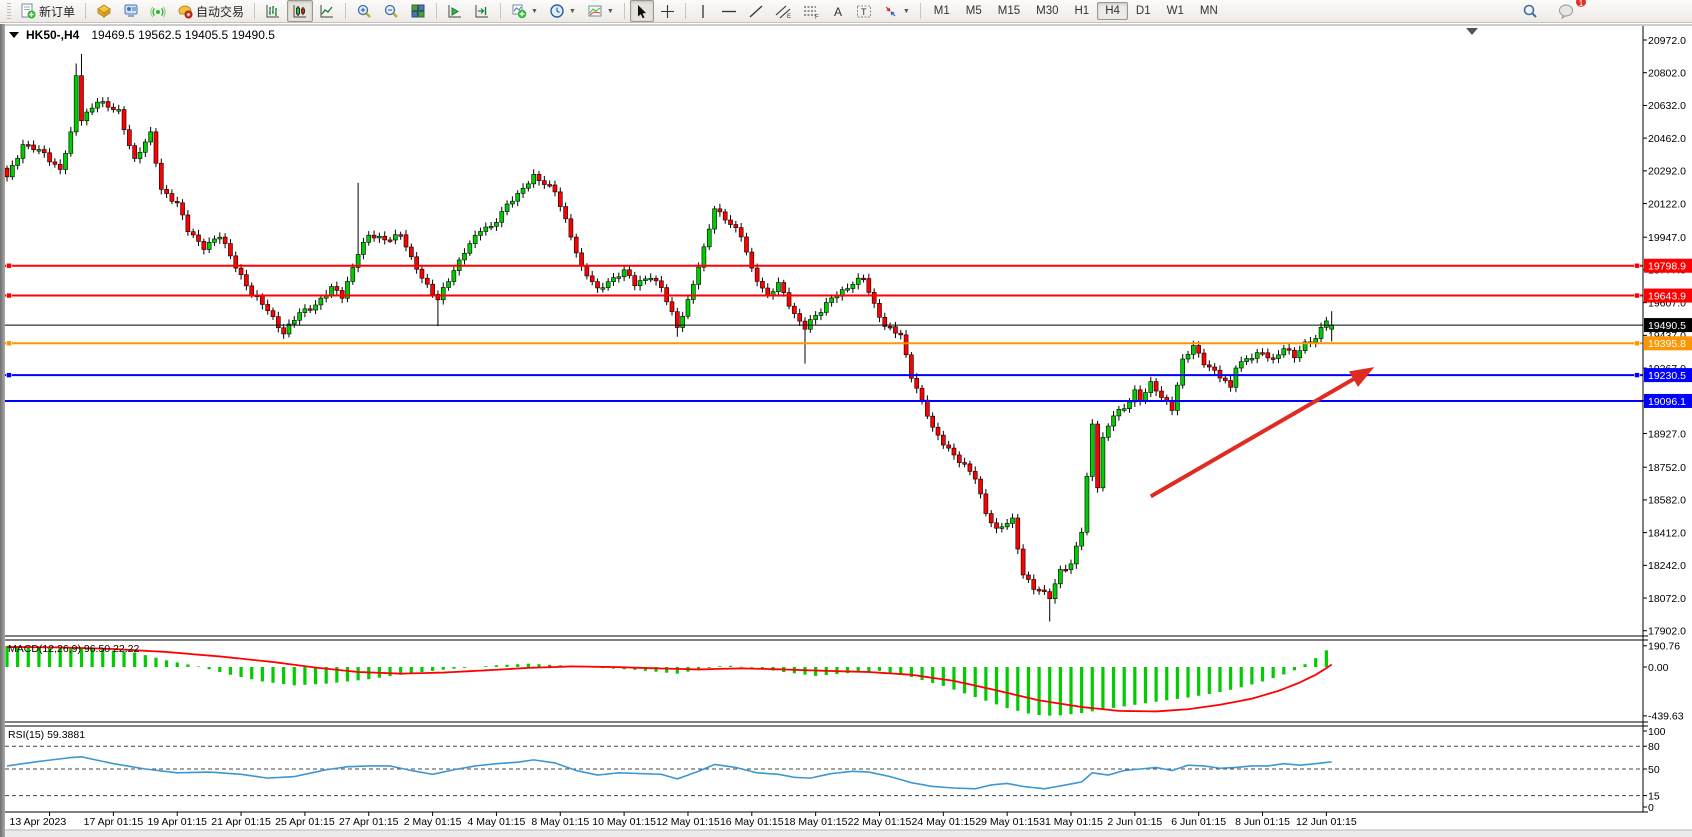 Image resolution: width=1692 pixels, height=837 pixels. Describe the element at coordinates (1667, 468) in the screenshot. I see `price-tick-label: 18752.0` at that location.